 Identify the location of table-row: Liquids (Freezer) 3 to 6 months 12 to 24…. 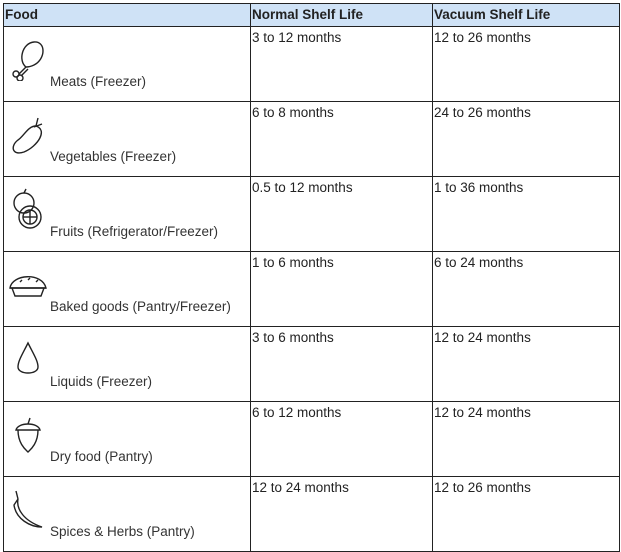
(311, 364).